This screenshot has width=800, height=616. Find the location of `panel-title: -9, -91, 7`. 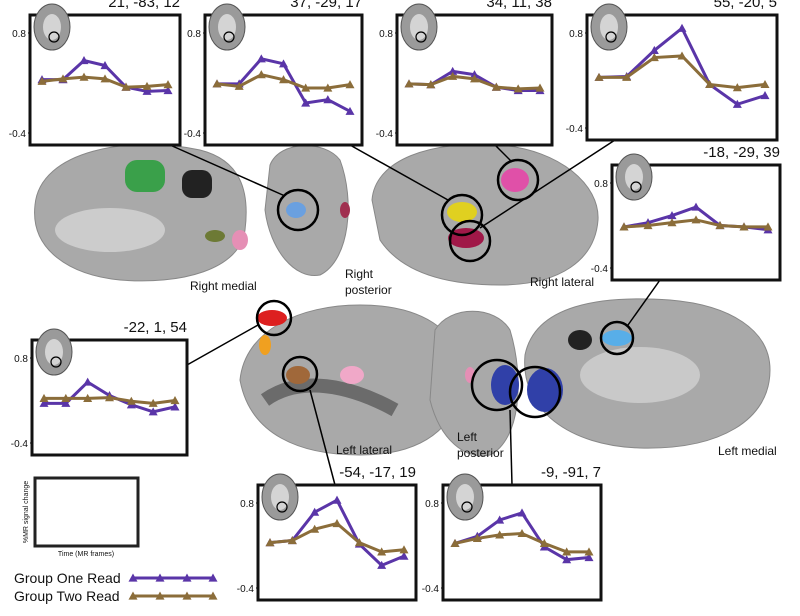

panel-title: -9, -91, 7 is located at coordinates (571, 472).